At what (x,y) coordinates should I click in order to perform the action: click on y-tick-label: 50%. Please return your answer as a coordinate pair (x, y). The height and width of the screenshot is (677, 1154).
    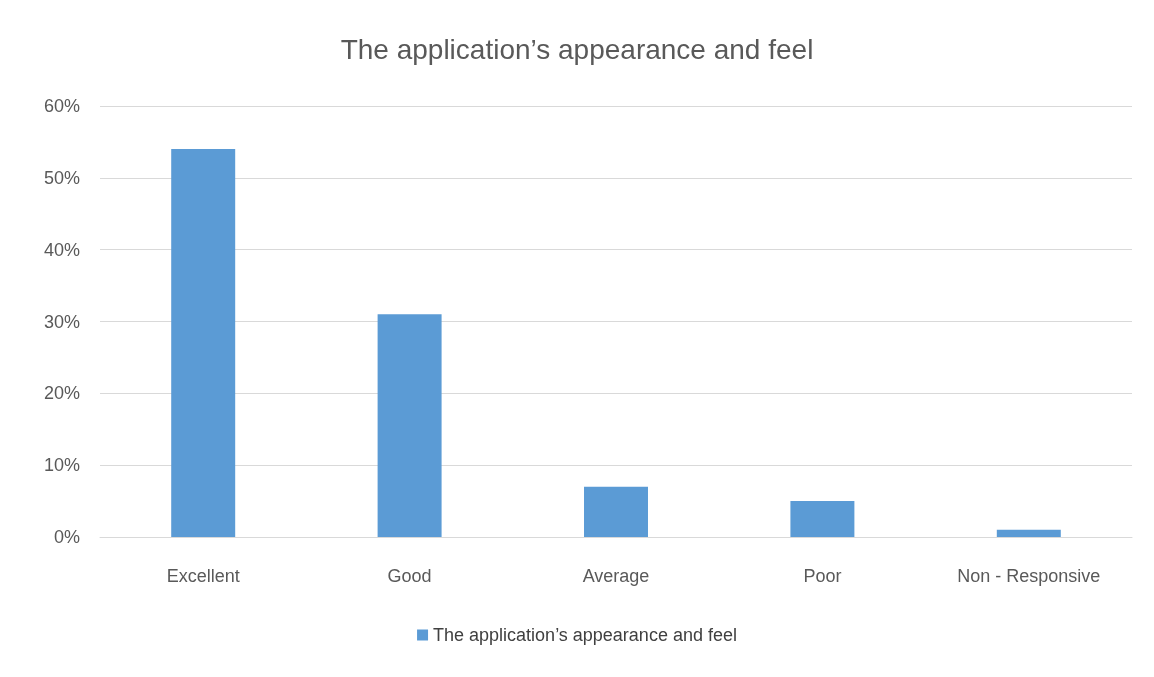
    Looking at the image, I should click on (61, 177).